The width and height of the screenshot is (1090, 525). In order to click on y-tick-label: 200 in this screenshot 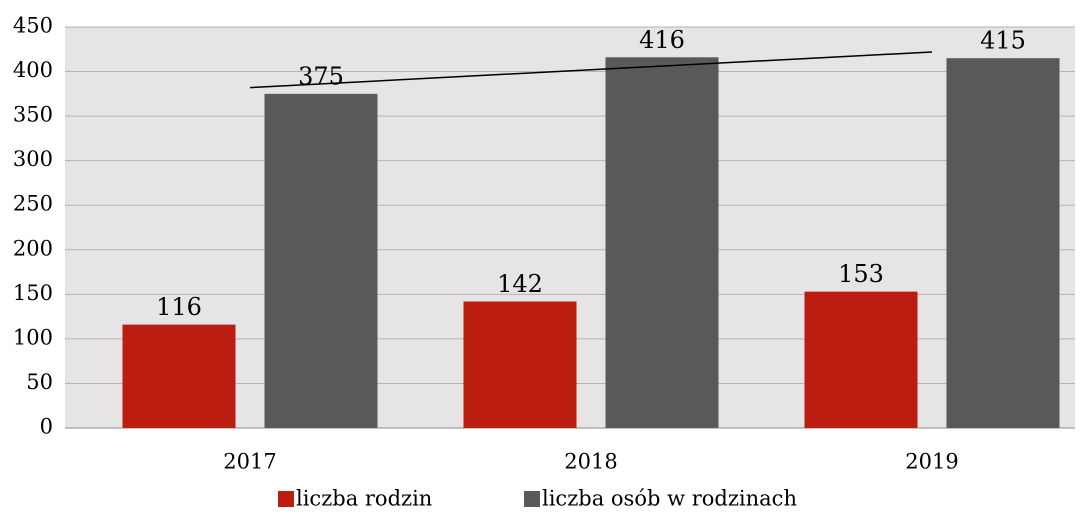, I will do `click(33, 248)`.